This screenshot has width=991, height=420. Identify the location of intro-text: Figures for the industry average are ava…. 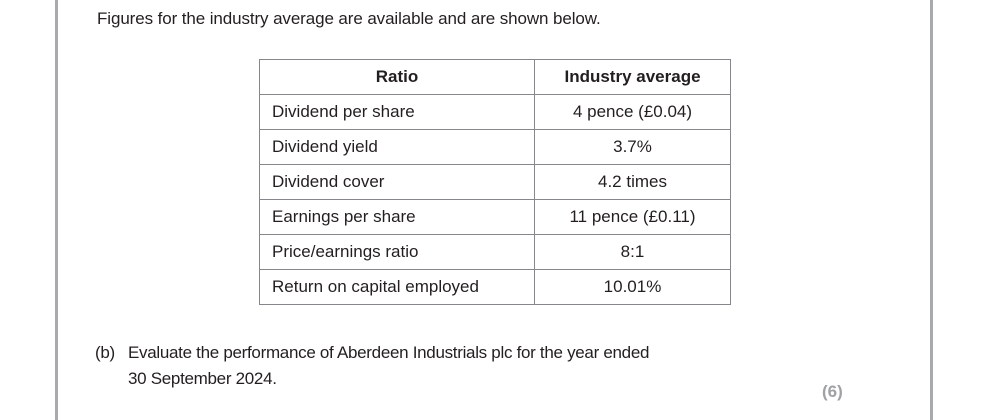
(349, 18).